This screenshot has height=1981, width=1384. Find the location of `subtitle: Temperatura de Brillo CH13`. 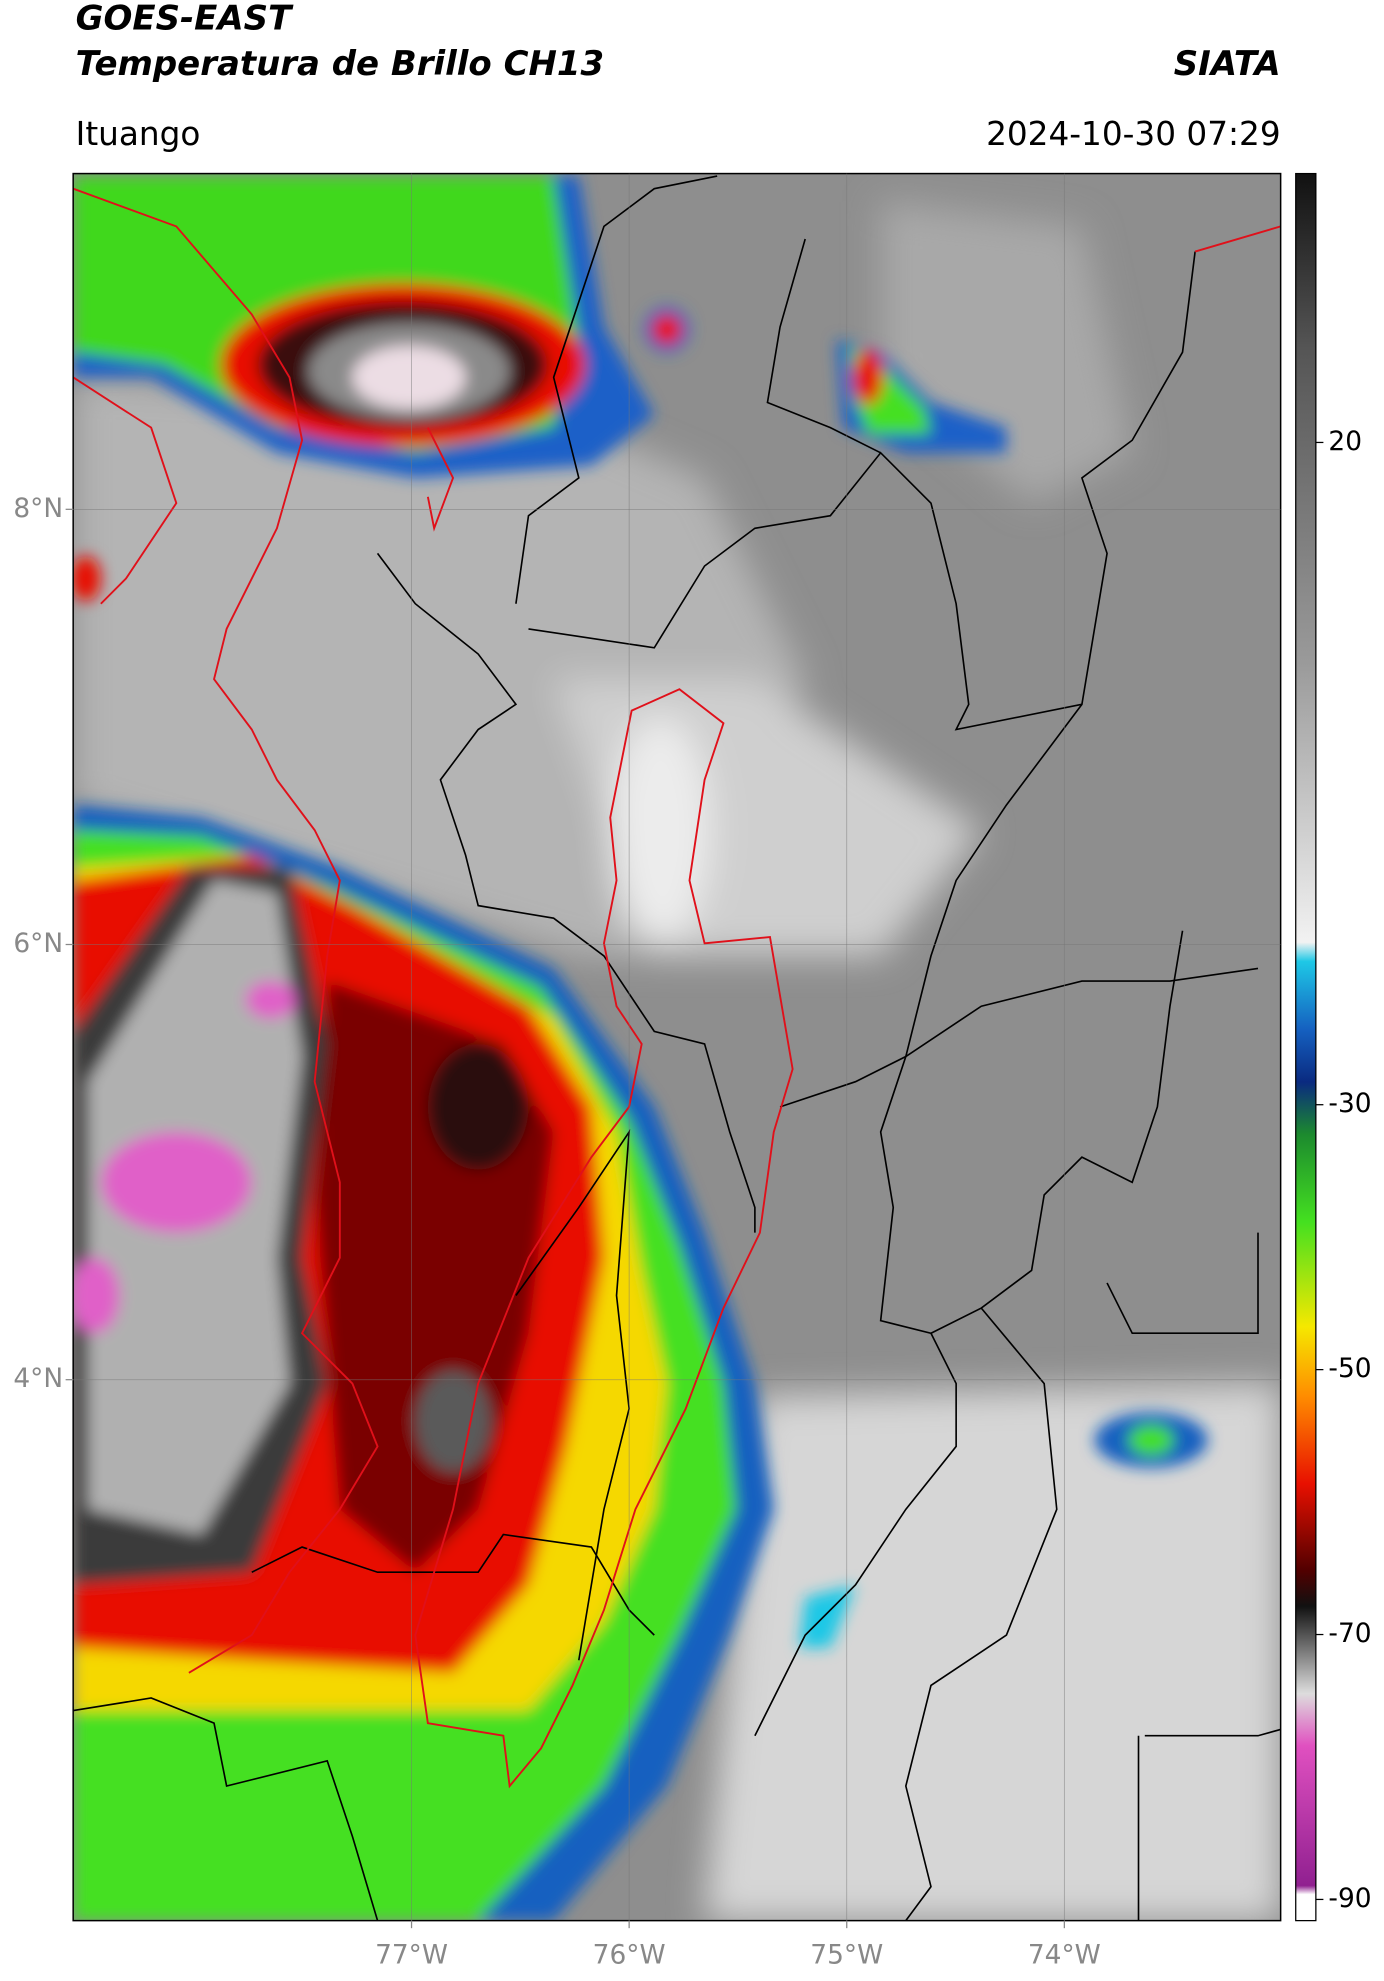

subtitle: Temperatura de Brillo CH13 is located at coordinates (340, 64).